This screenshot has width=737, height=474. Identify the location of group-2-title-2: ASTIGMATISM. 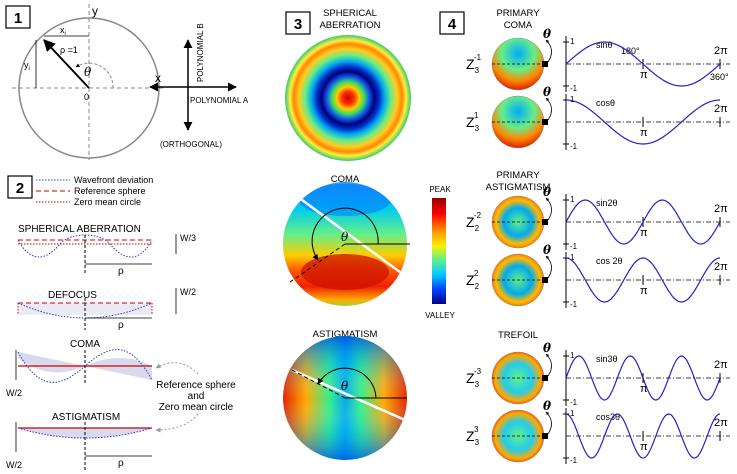
(518, 187).